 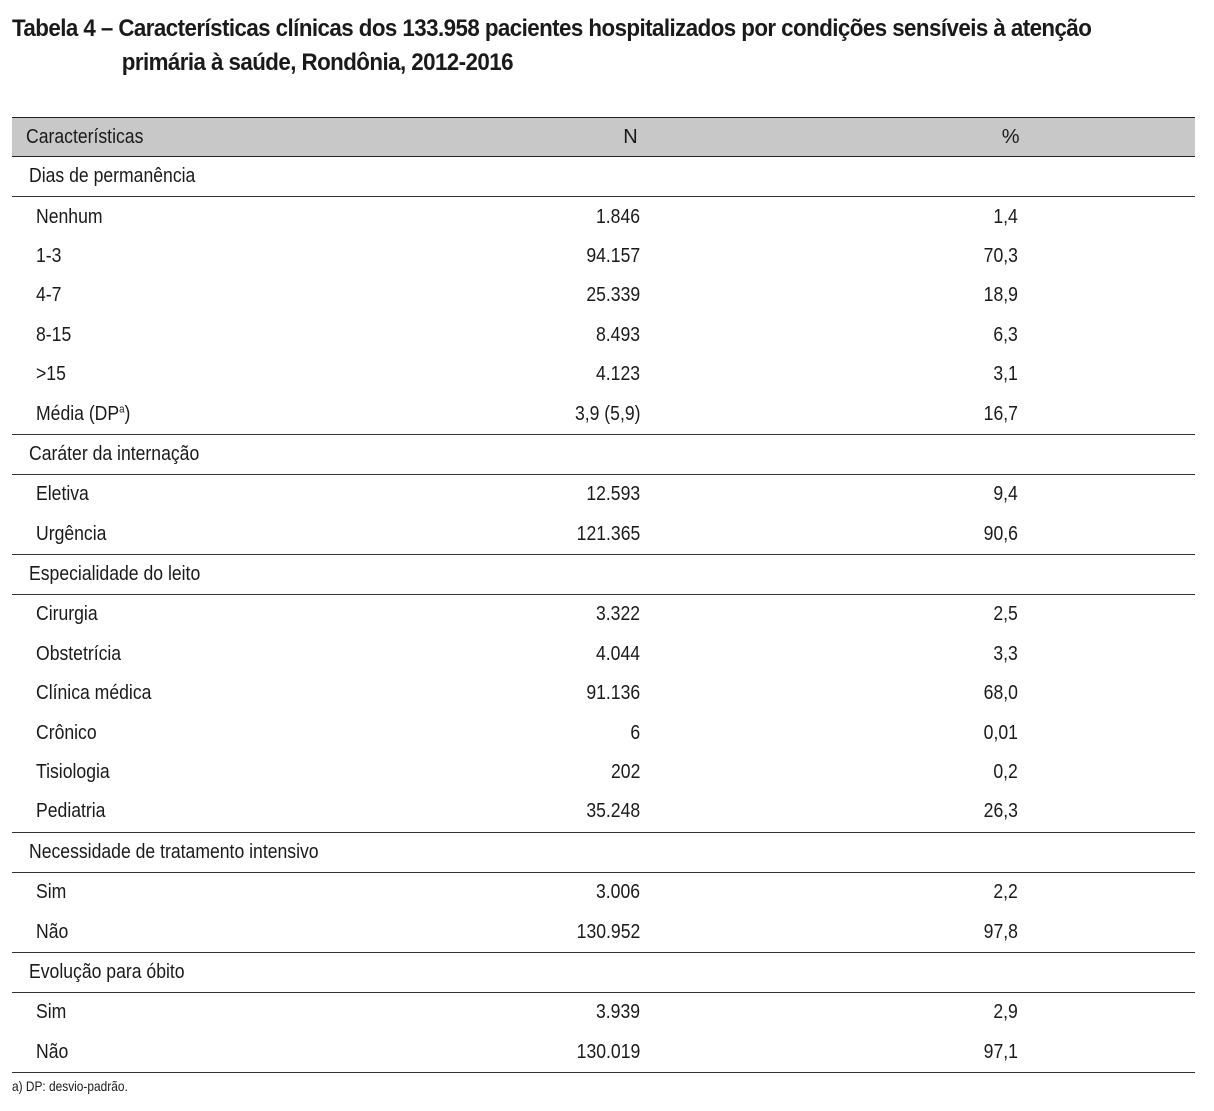 What do you see at coordinates (51, 374) in the screenshot?
I see `row-label: >15` at bounding box center [51, 374].